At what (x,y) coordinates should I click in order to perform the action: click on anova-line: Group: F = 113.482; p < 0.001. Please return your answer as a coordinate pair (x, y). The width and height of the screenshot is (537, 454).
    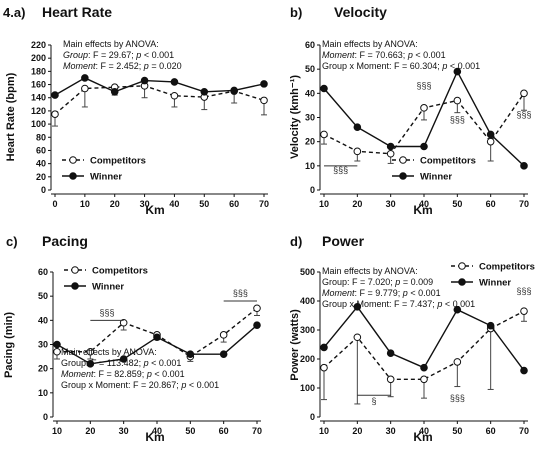
    Looking at the image, I should click on (121, 363).